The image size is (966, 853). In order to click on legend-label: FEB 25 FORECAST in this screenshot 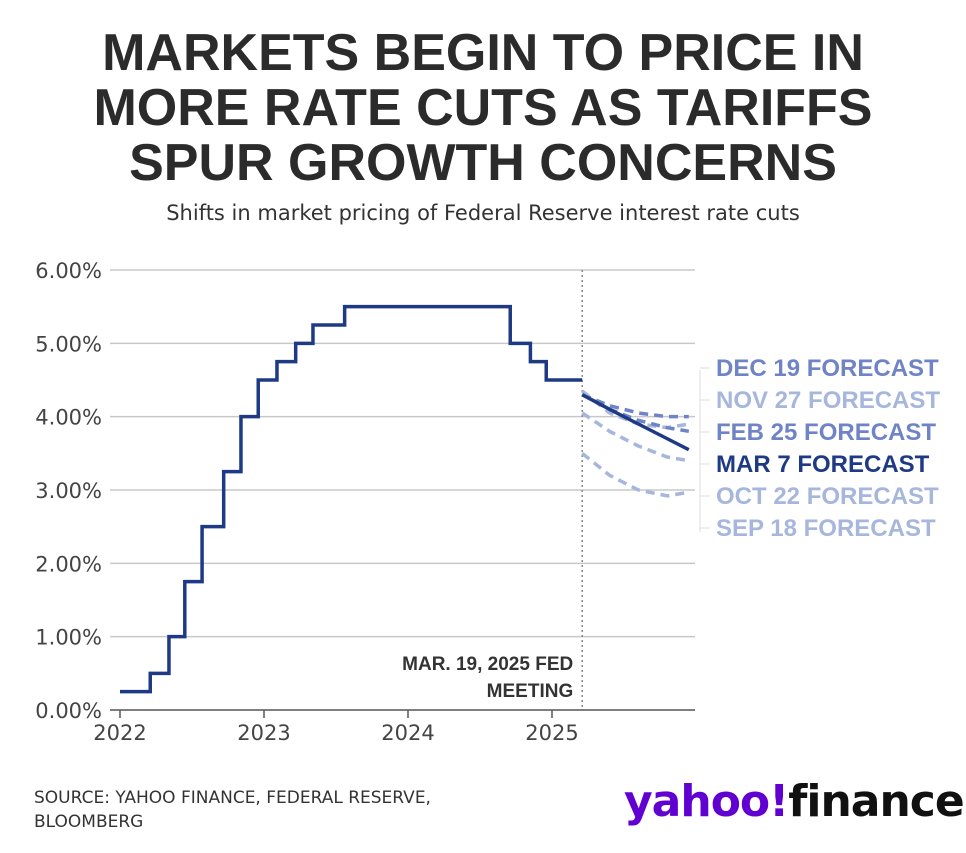, I will do `click(826, 432)`.